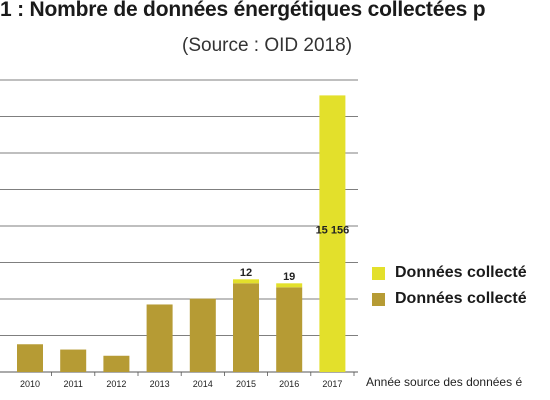  Describe the element at coordinates (246, 327) in the screenshot. I see `bar-series2-2015` at that location.